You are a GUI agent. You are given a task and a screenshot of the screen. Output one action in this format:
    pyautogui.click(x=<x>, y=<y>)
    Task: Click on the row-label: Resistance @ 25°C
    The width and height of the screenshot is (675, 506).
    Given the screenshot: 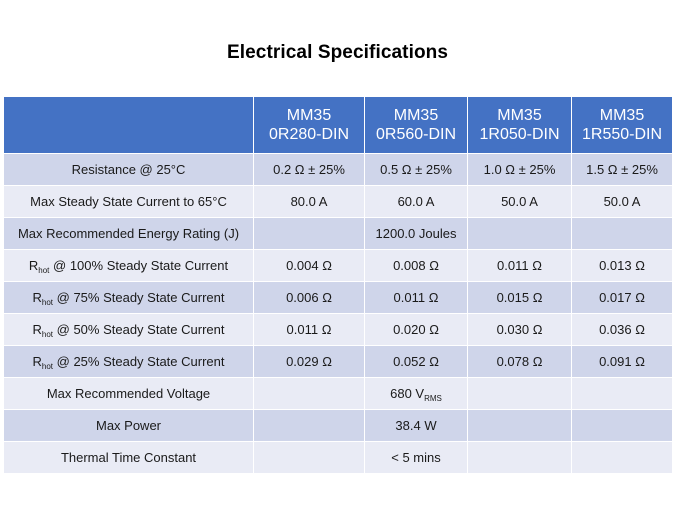 What is the action you would take?
    pyautogui.click(x=128, y=169)
    